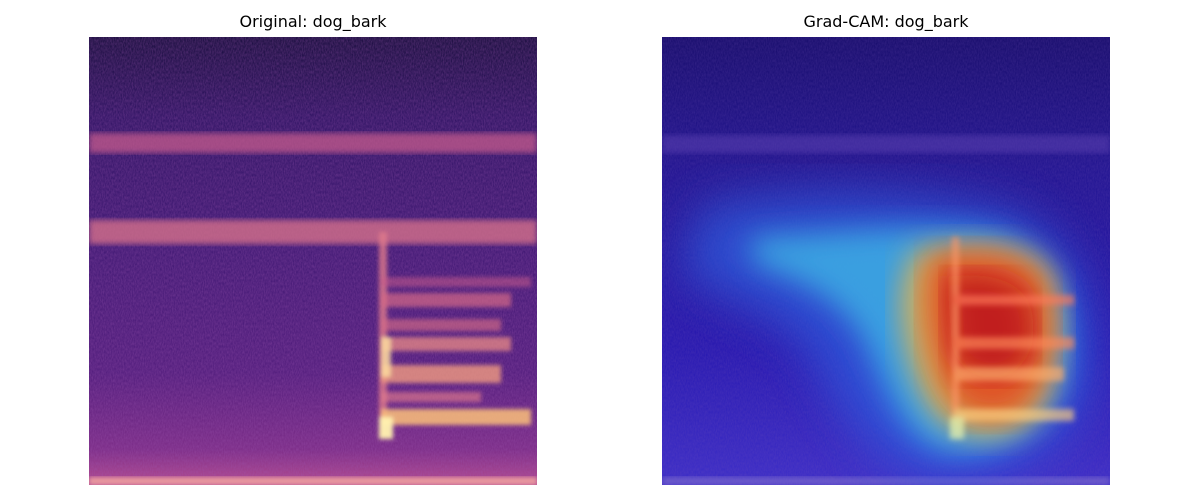  Describe the element at coordinates (886, 21) in the screenshot. I see `right-panel-title: Grad-CAM: dog_bark` at that location.